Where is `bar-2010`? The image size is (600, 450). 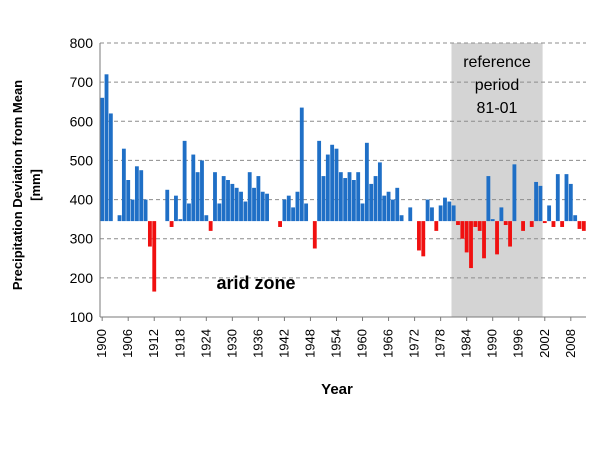 bar-2010 is located at coordinates (579, 225).